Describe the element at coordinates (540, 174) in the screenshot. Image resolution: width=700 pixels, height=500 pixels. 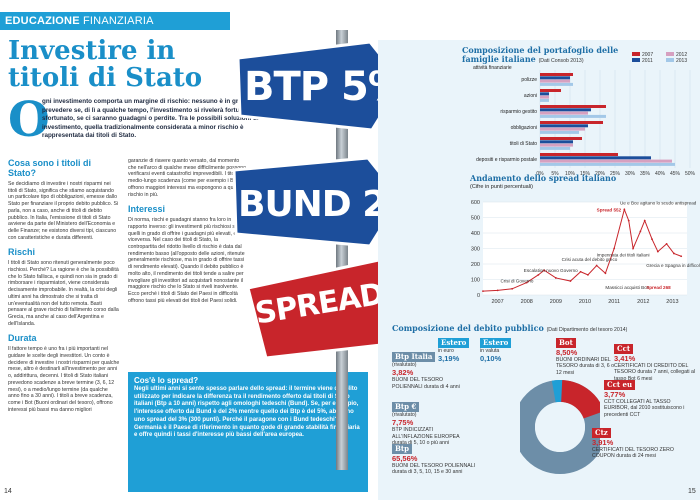
I see `x-tick-label: 0%` at that location.